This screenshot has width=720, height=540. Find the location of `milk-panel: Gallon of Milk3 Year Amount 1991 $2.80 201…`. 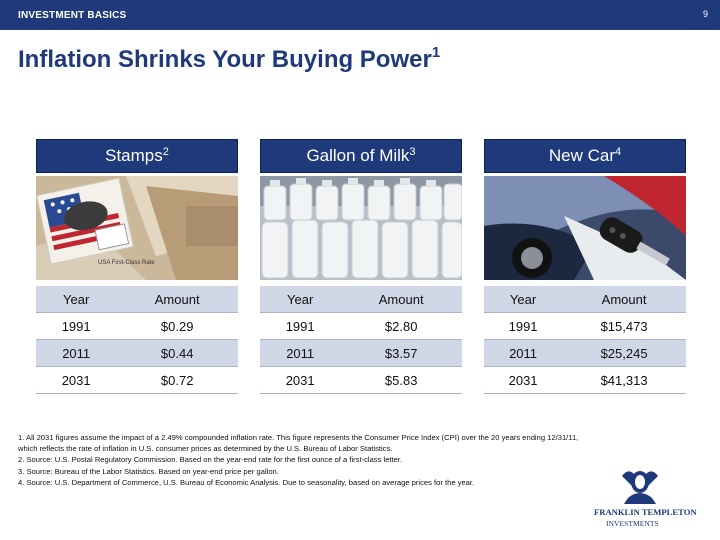

milk-panel: Gallon of Milk3 Year Amount 1991 $2.80 201… is located at coordinates (361, 266).